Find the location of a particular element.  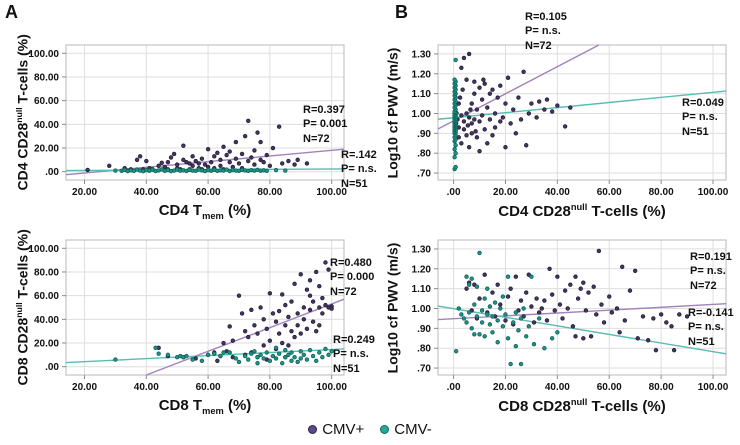

stats-cmv-negative: R=.142 P= n.s. N=51 is located at coordinates (359, 169).